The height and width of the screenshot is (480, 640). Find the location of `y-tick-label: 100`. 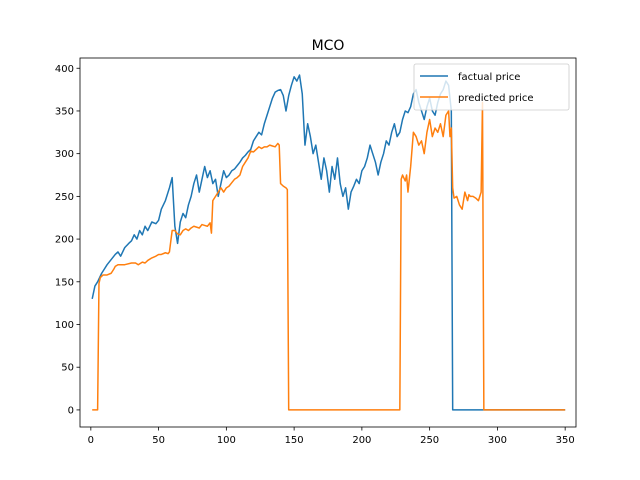

y-tick-label: 100 is located at coordinates (64, 325).